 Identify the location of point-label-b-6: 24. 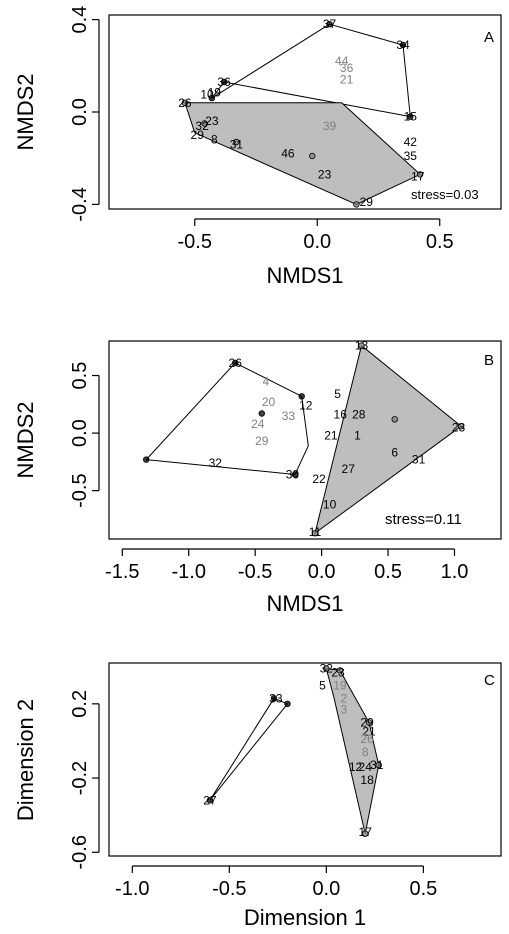
(258, 424).